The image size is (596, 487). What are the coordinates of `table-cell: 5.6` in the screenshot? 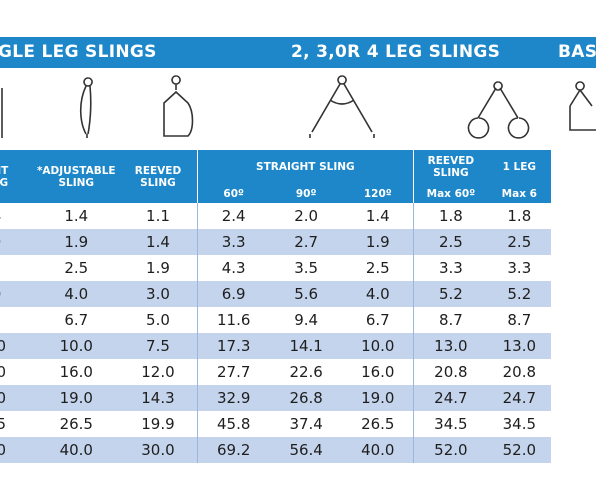 It's located at (306, 294).